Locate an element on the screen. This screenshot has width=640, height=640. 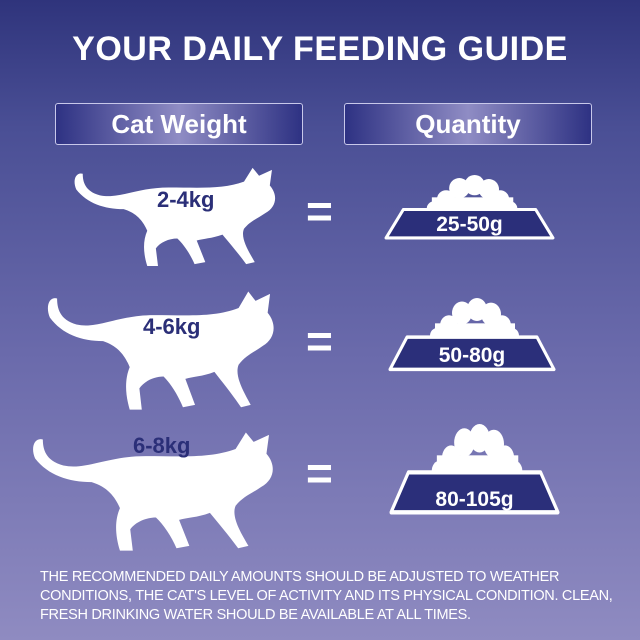
quantity-label: 25-50g is located at coordinates (469, 224).